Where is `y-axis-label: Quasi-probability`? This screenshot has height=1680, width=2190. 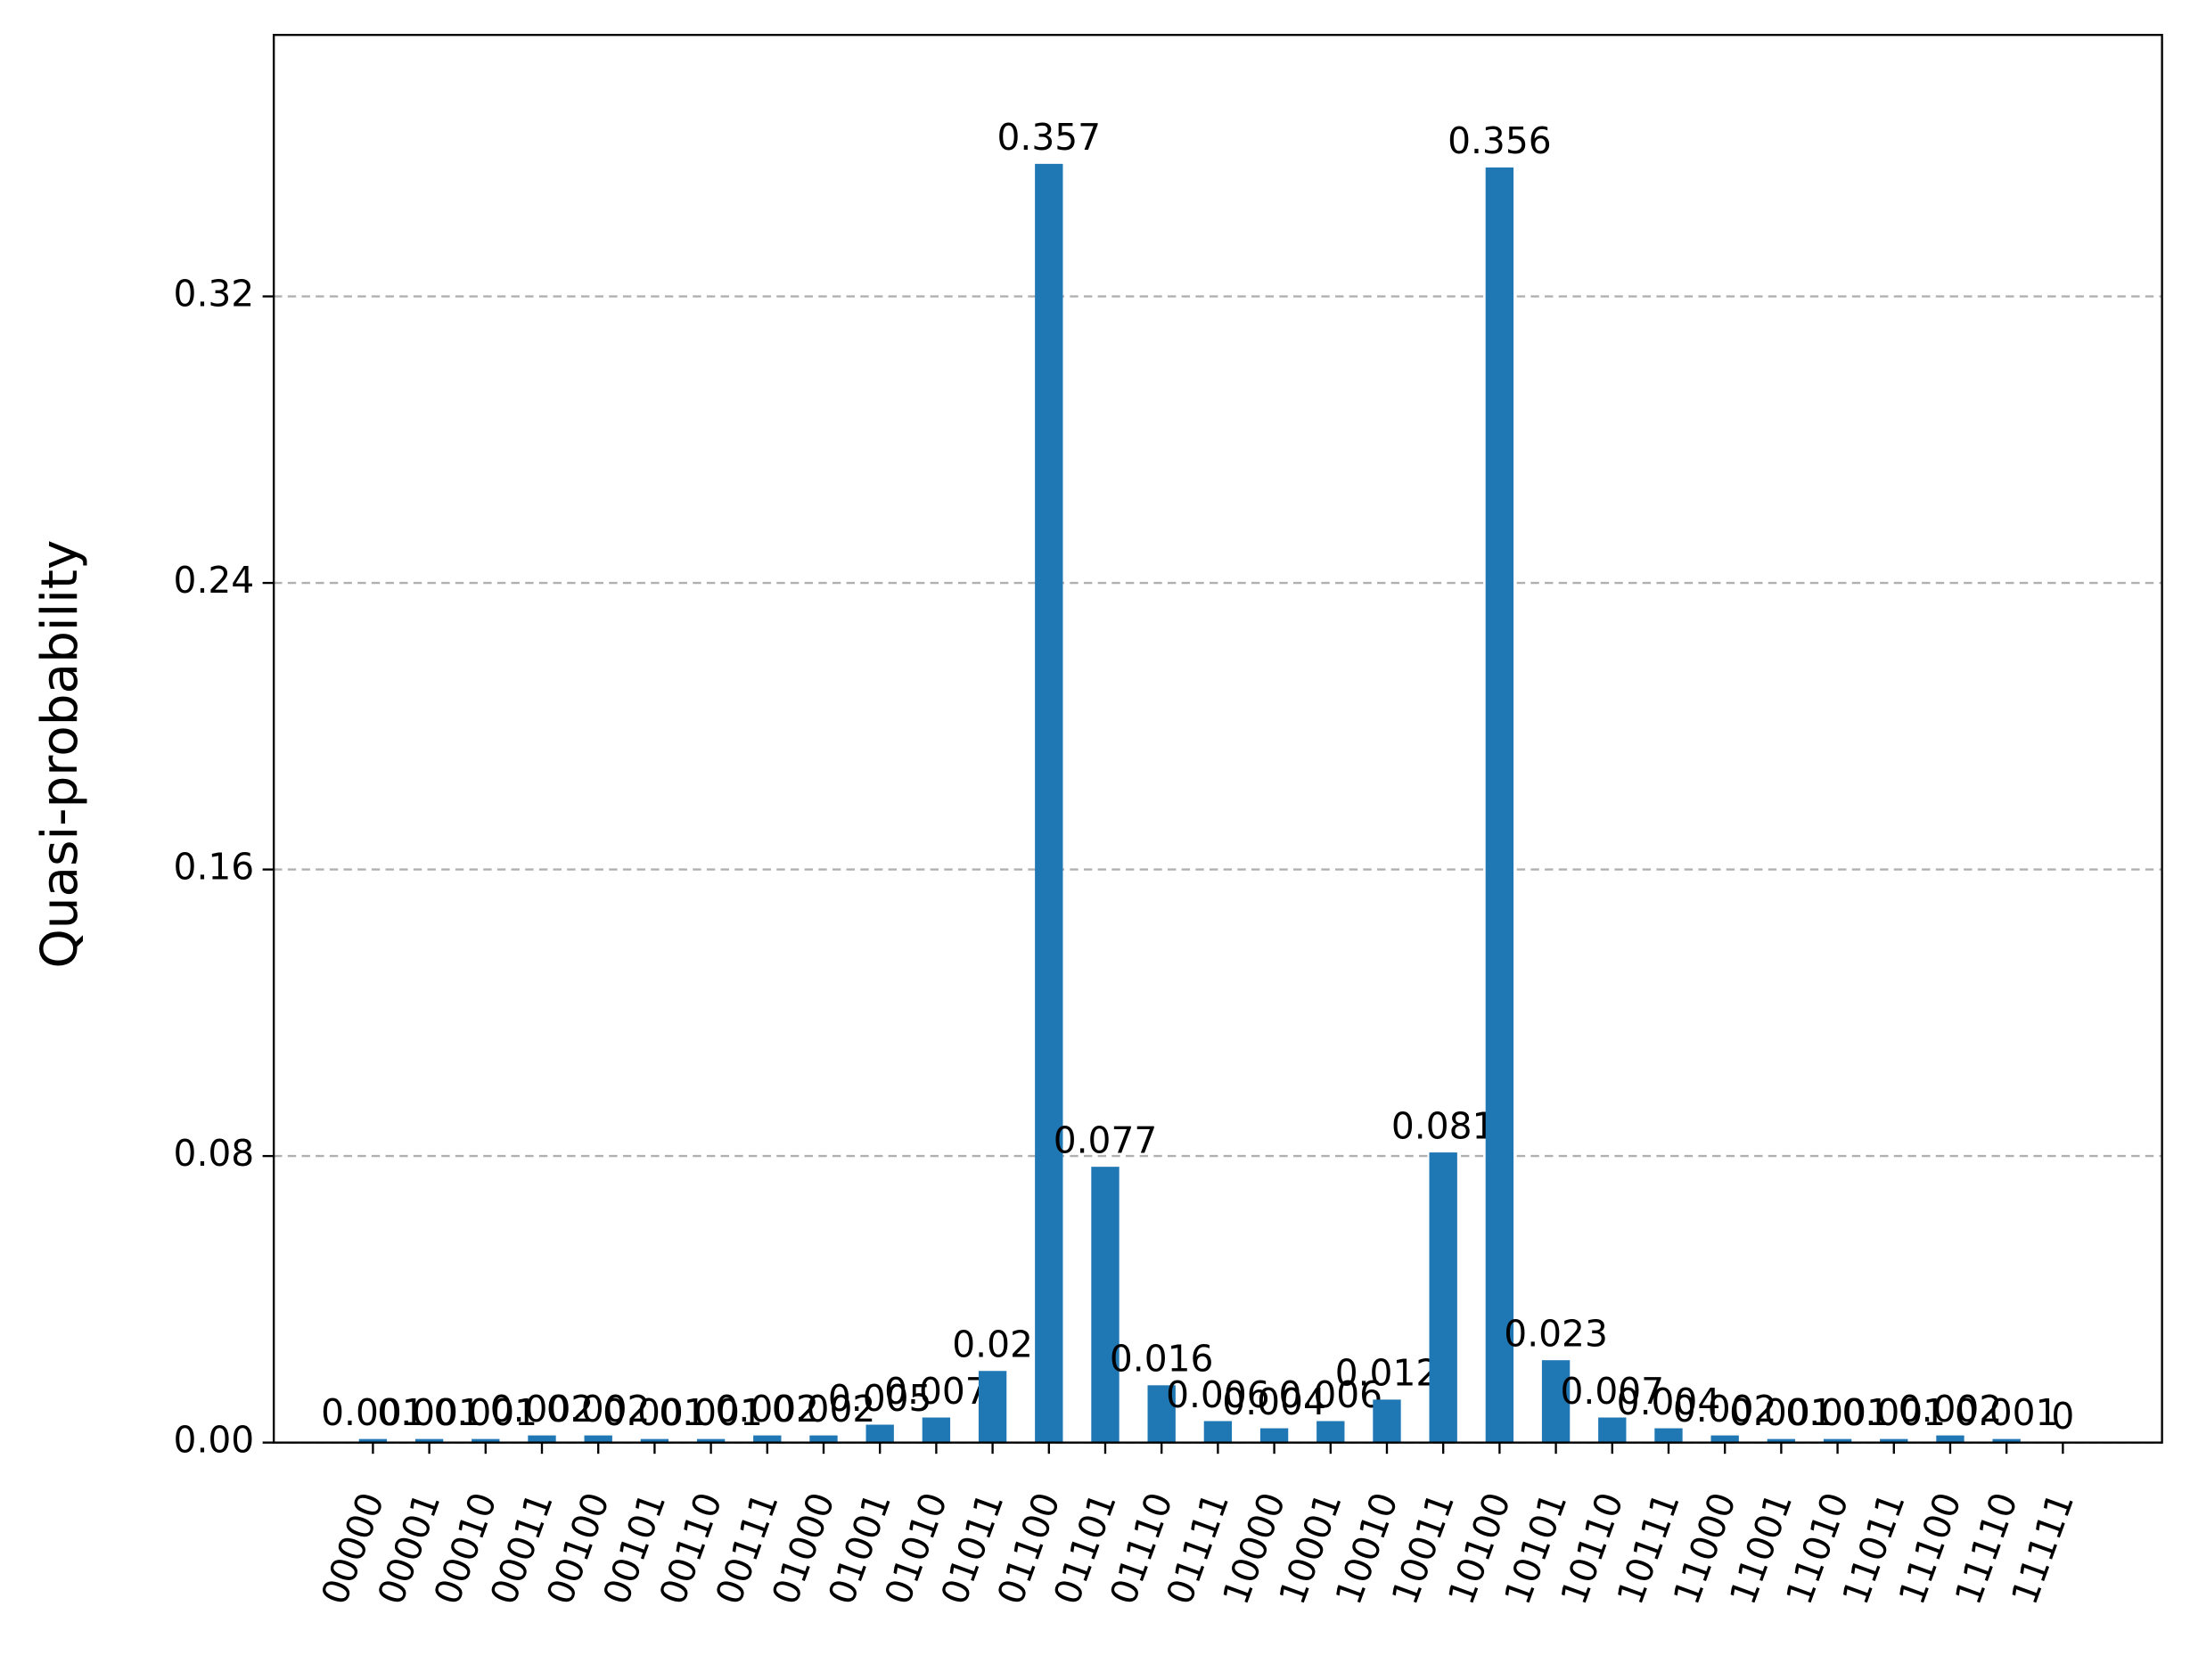
y-axis-label: Quasi-probability is located at coordinates (60, 755).